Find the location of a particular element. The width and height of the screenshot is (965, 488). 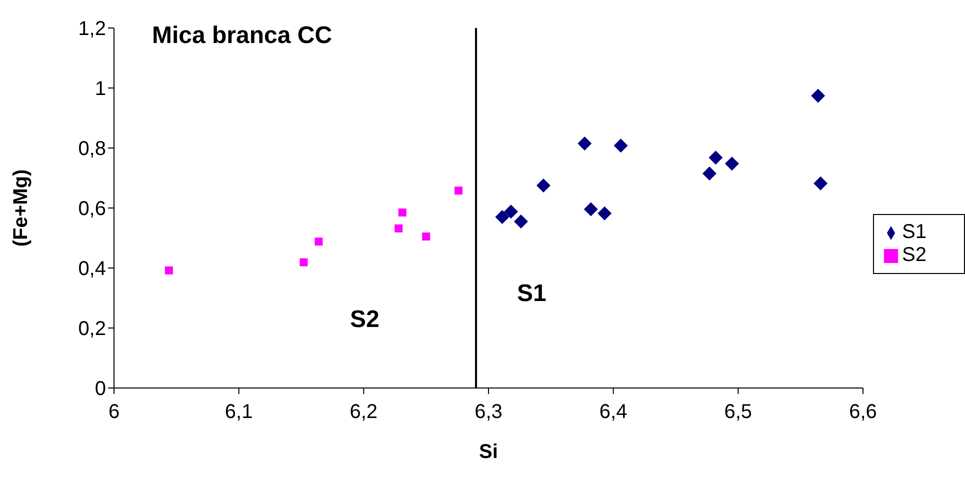

x-tick-label: 6,5 is located at coordinates (738, 412).